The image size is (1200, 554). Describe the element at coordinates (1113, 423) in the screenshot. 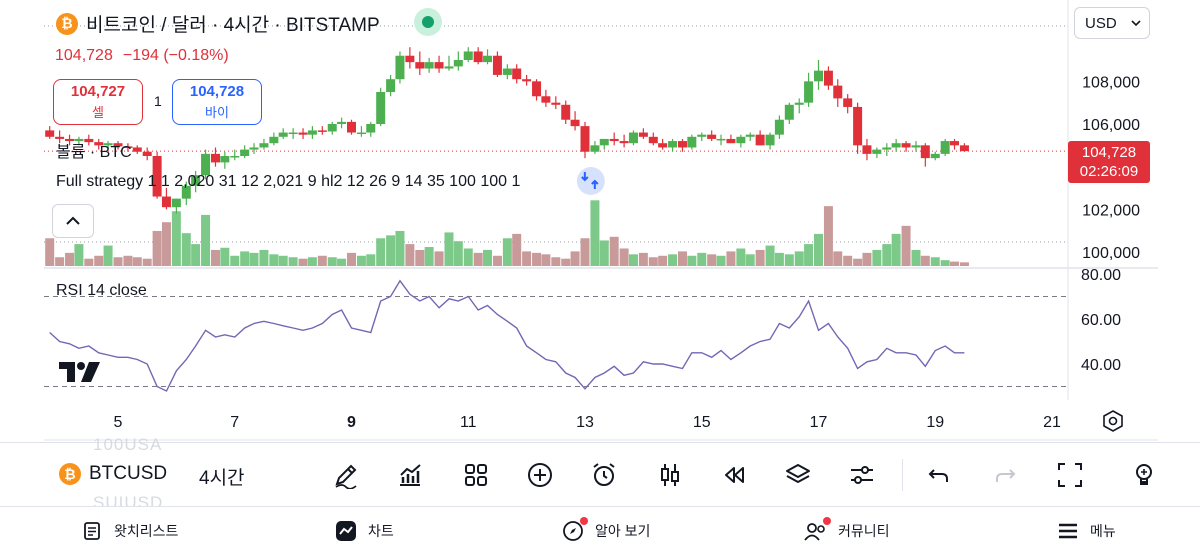

I see `chart-settings-button` at that location.